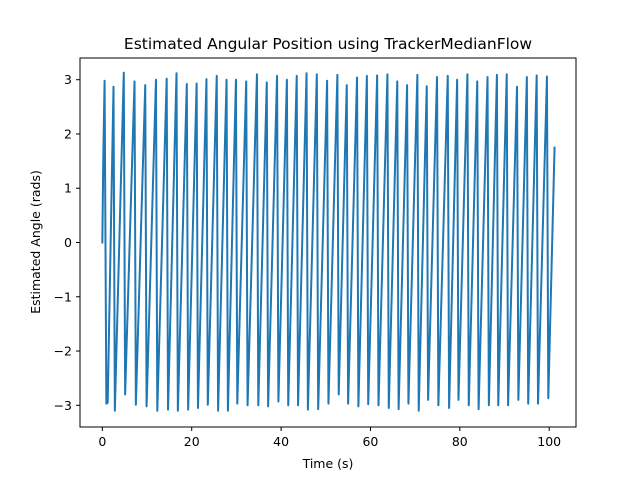 Image resolution: width=640 pixels, height=480 pixels. Describe the element at coordinates (192, 441) in the screenshot. I see `x-tick-label: 20` at that location.